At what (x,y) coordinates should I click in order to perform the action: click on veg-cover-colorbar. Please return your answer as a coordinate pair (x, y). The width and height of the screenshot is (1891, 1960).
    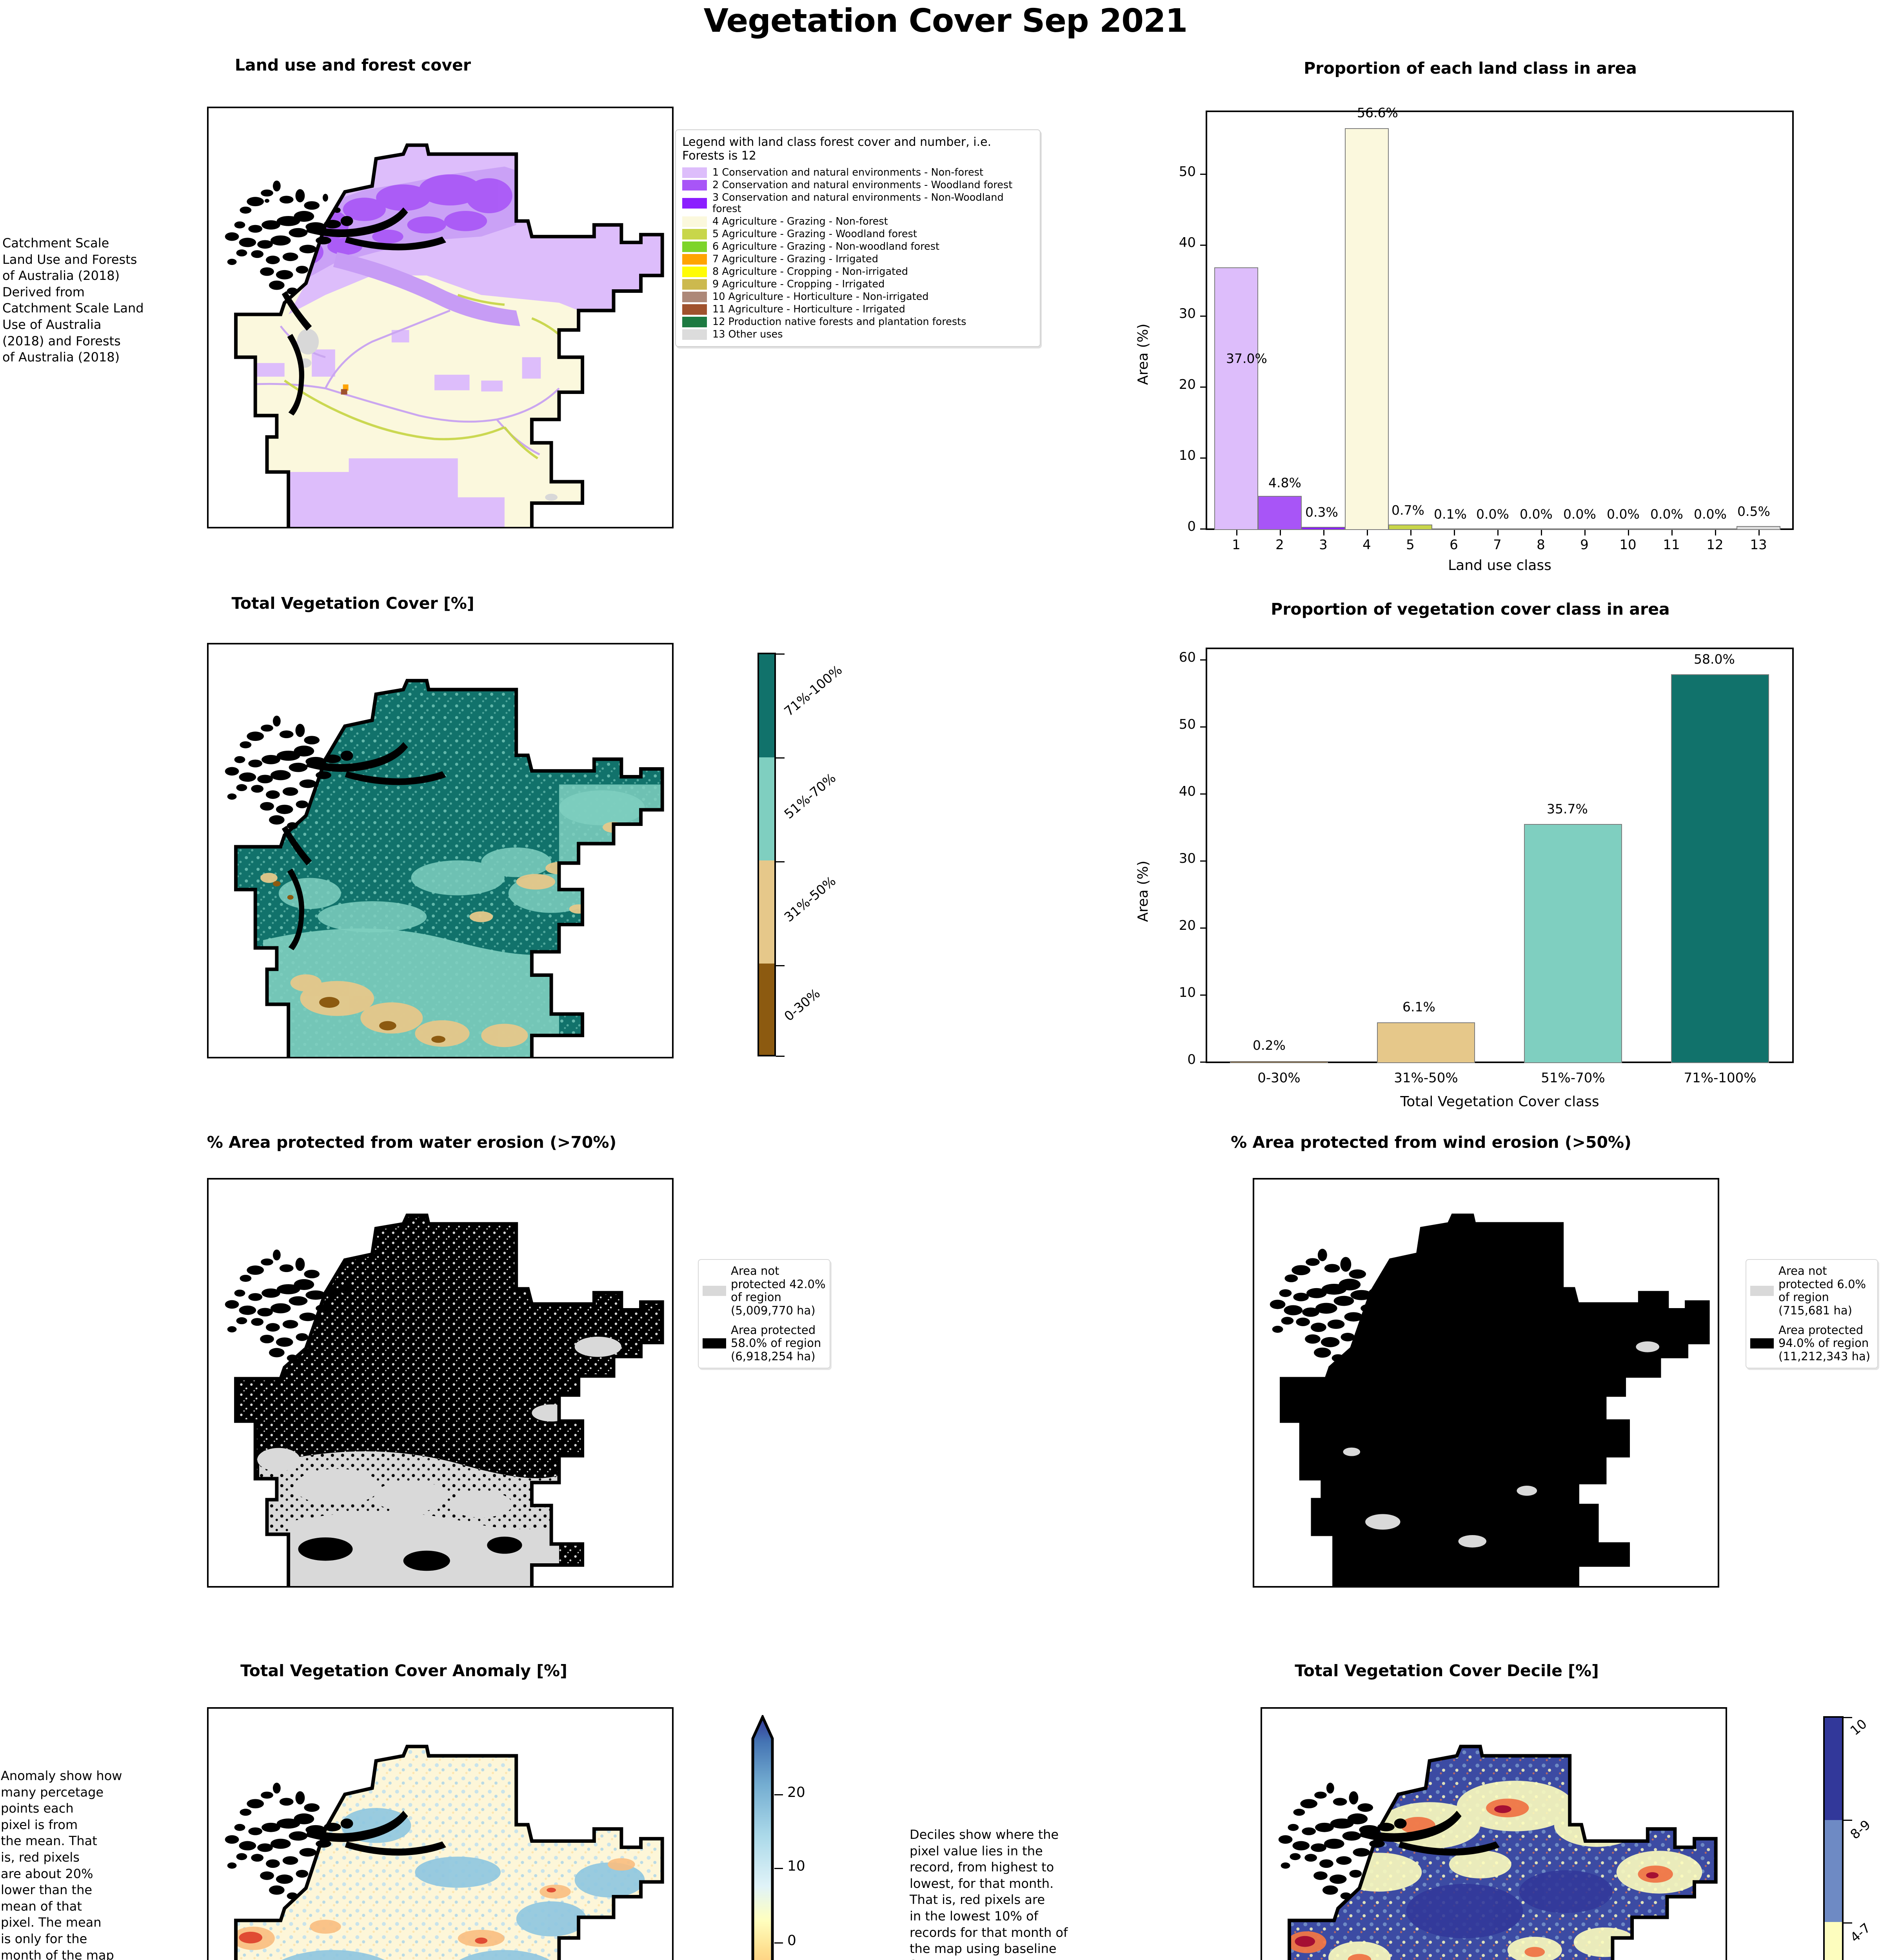
    Looking at the image, I should click on (767, 855).